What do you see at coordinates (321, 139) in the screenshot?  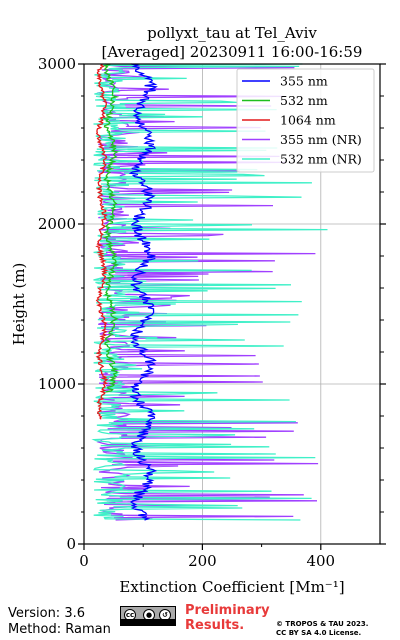 I see `legend-label-4: 355 nm (NR)` at bounding box center [321, 139].